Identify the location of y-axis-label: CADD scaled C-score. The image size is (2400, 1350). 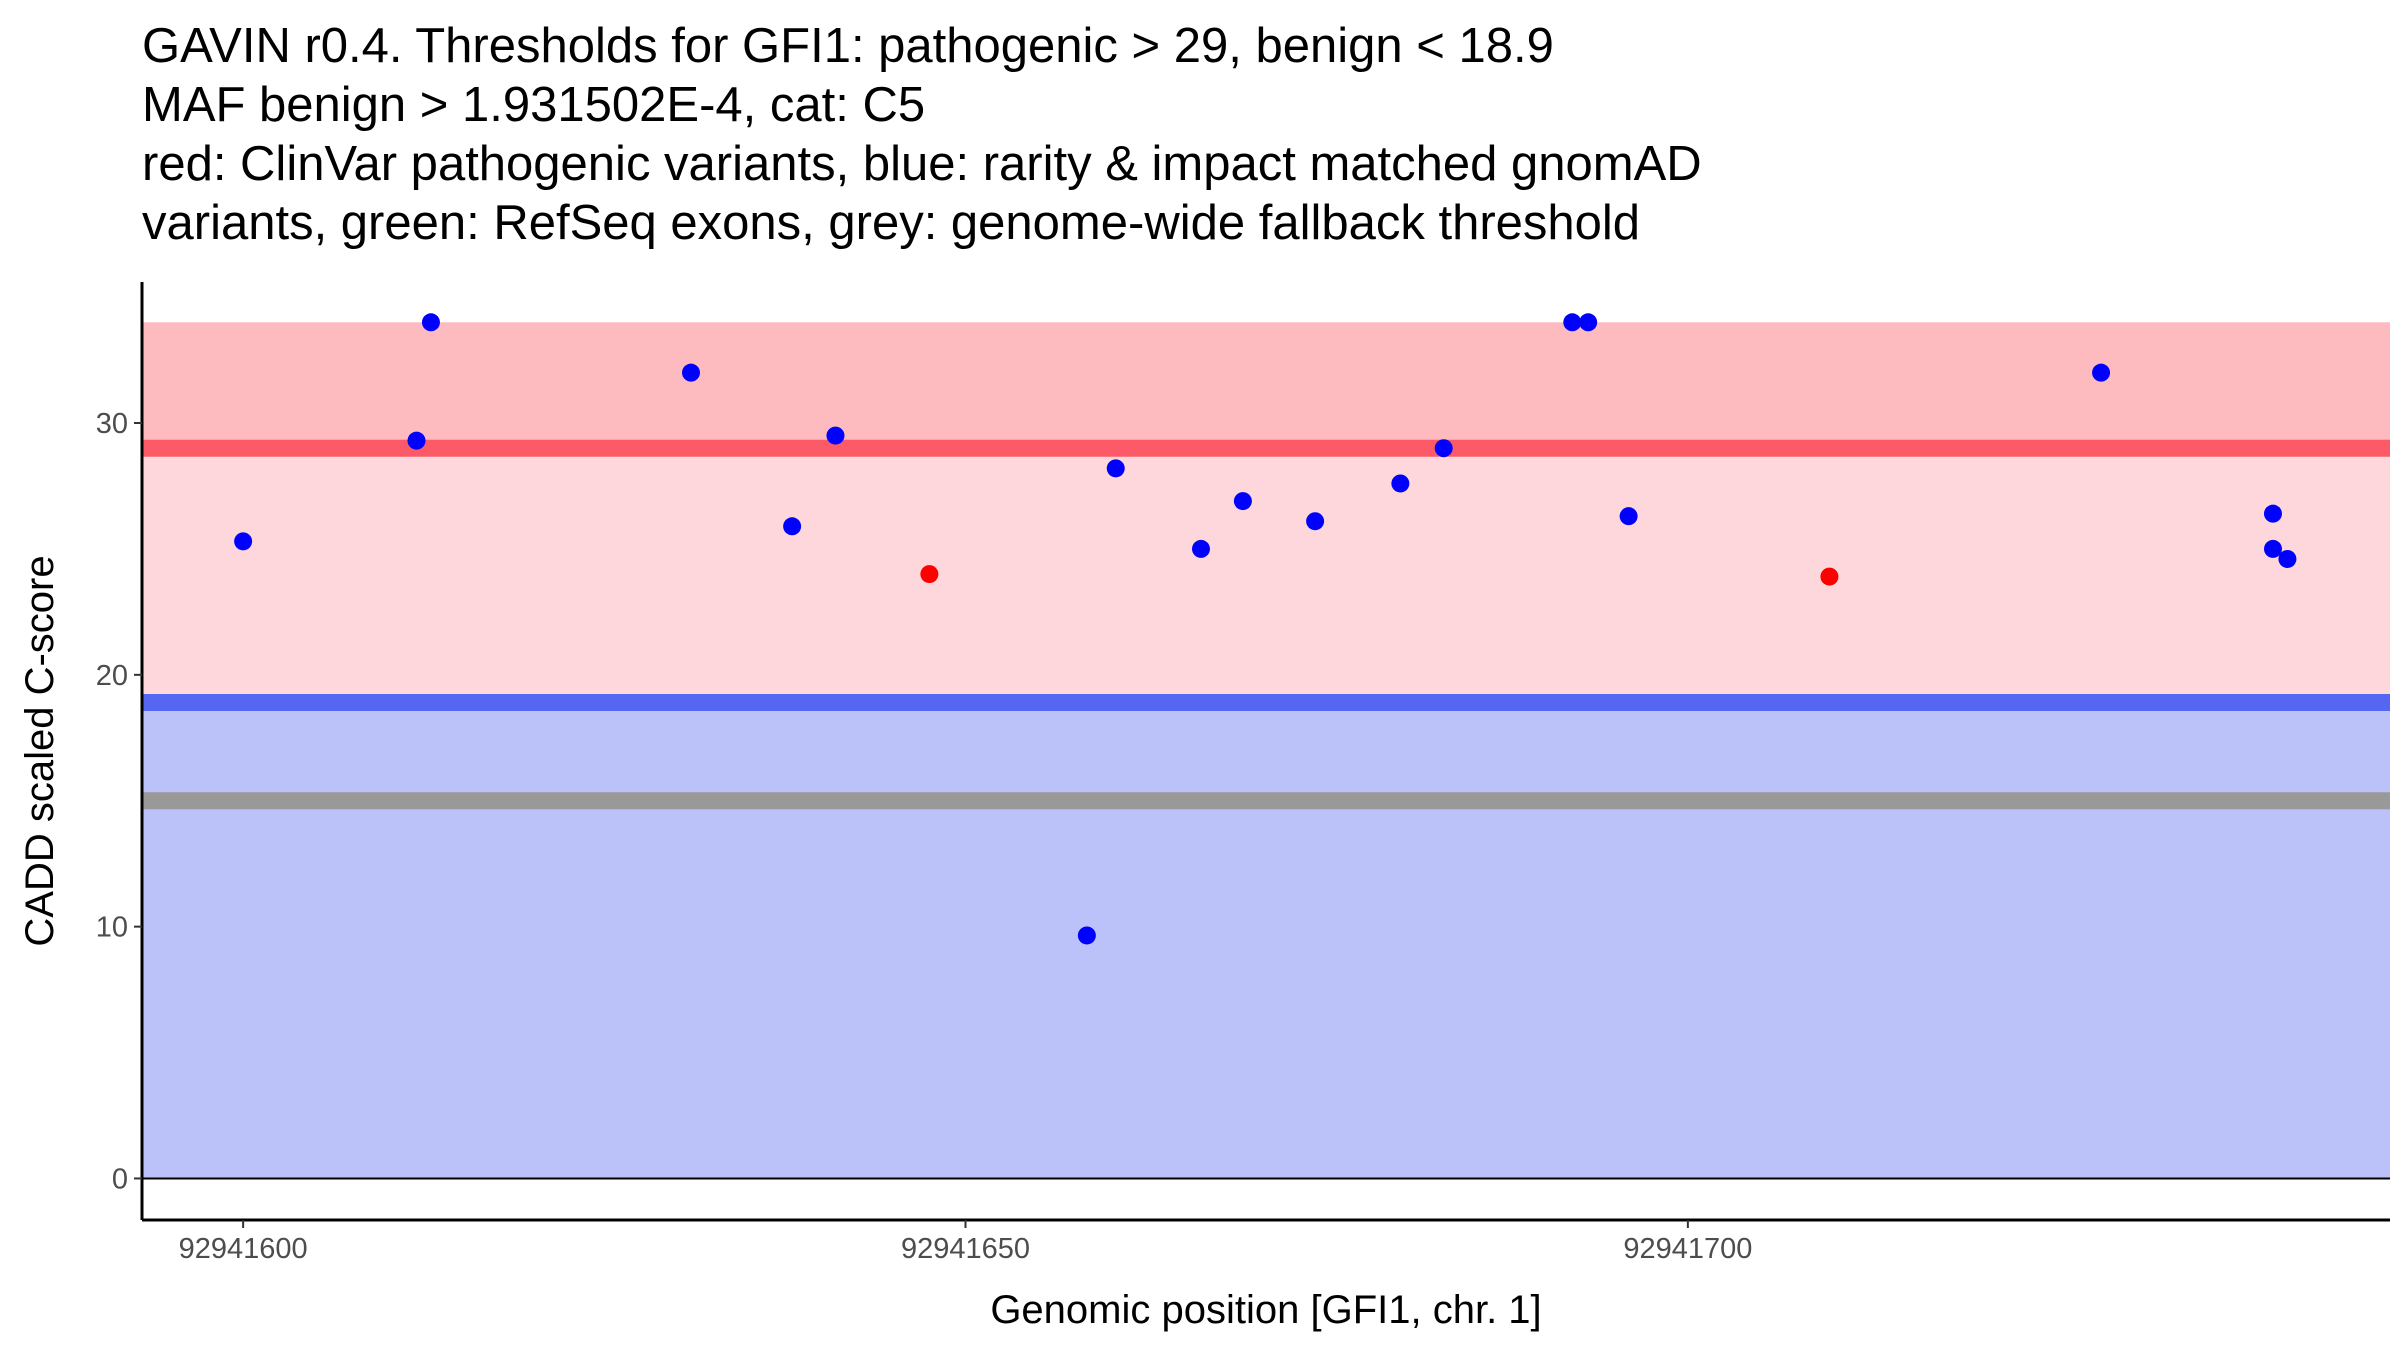
(40, 750).